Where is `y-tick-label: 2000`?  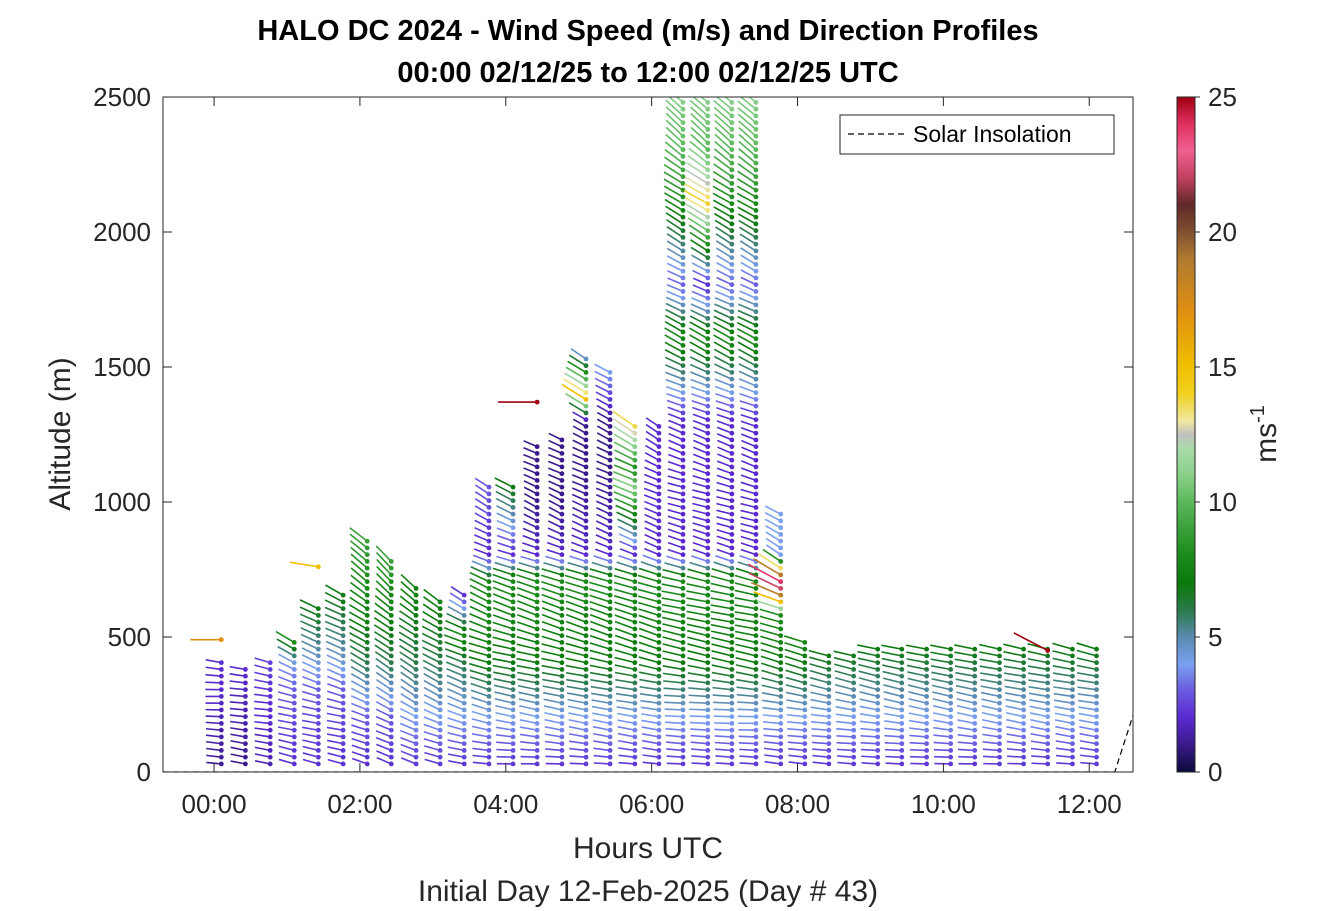 y-tick-label: 2000 is located at coordinates (122, 232).